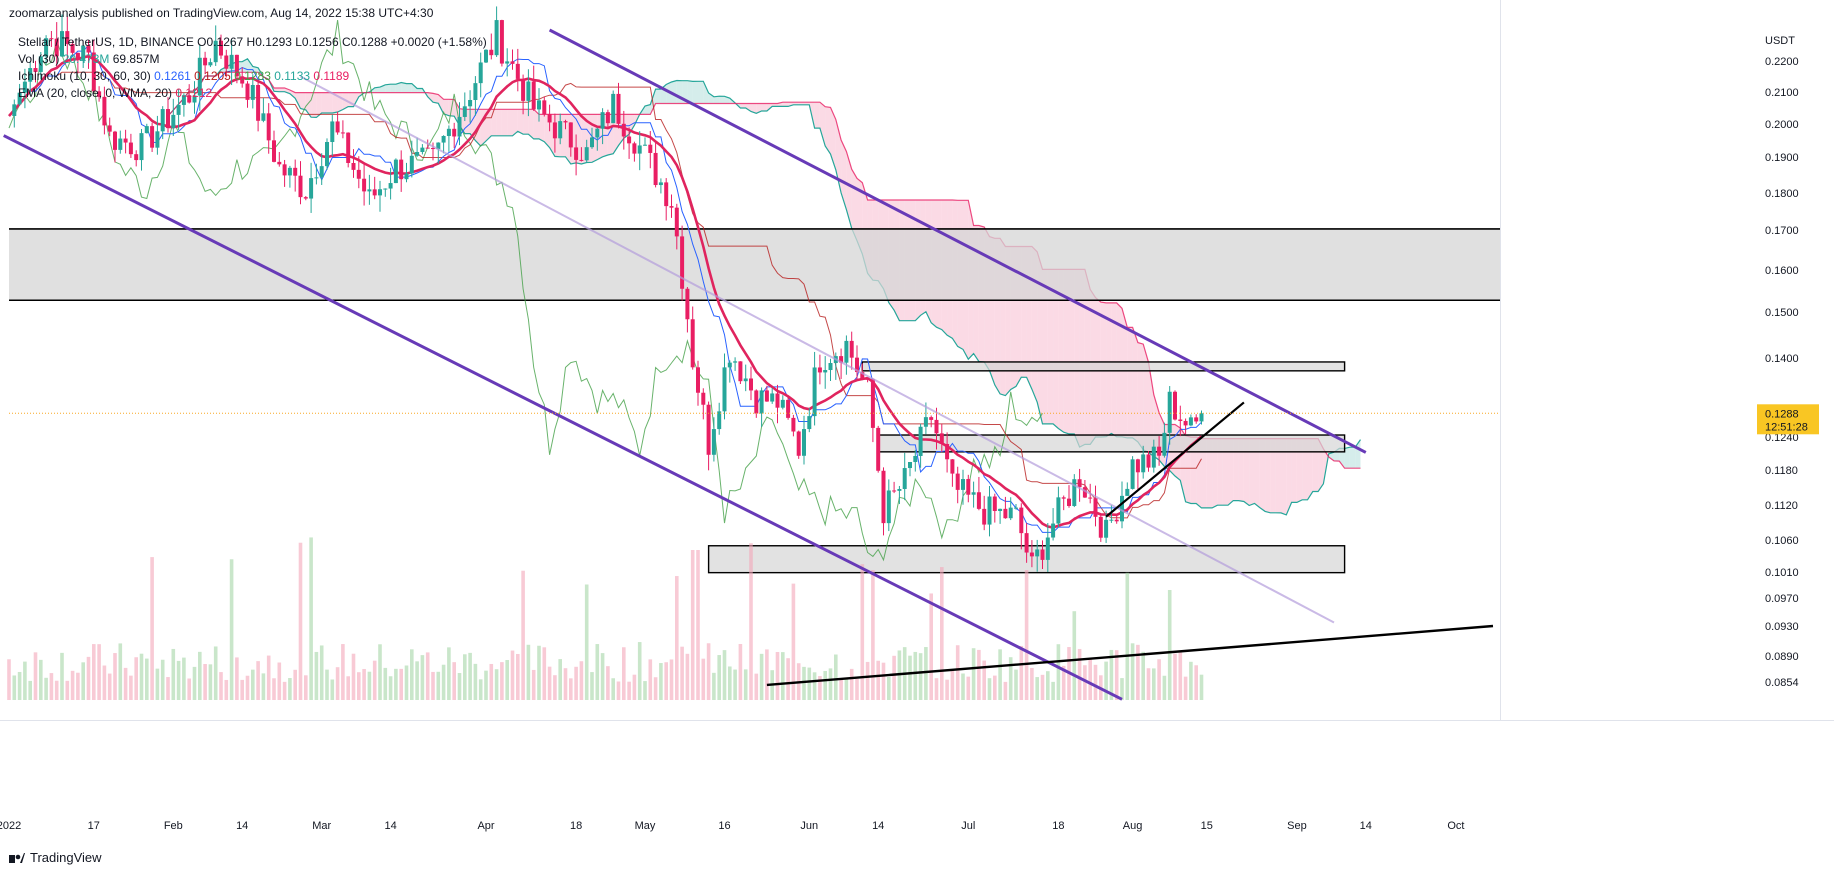 Image resolution: width=1834 pixels, height=875 pixels. Describe the element at coordinates (1782, 93) in the screenshot. I see `y-tick-label: 0.2100` at that location.